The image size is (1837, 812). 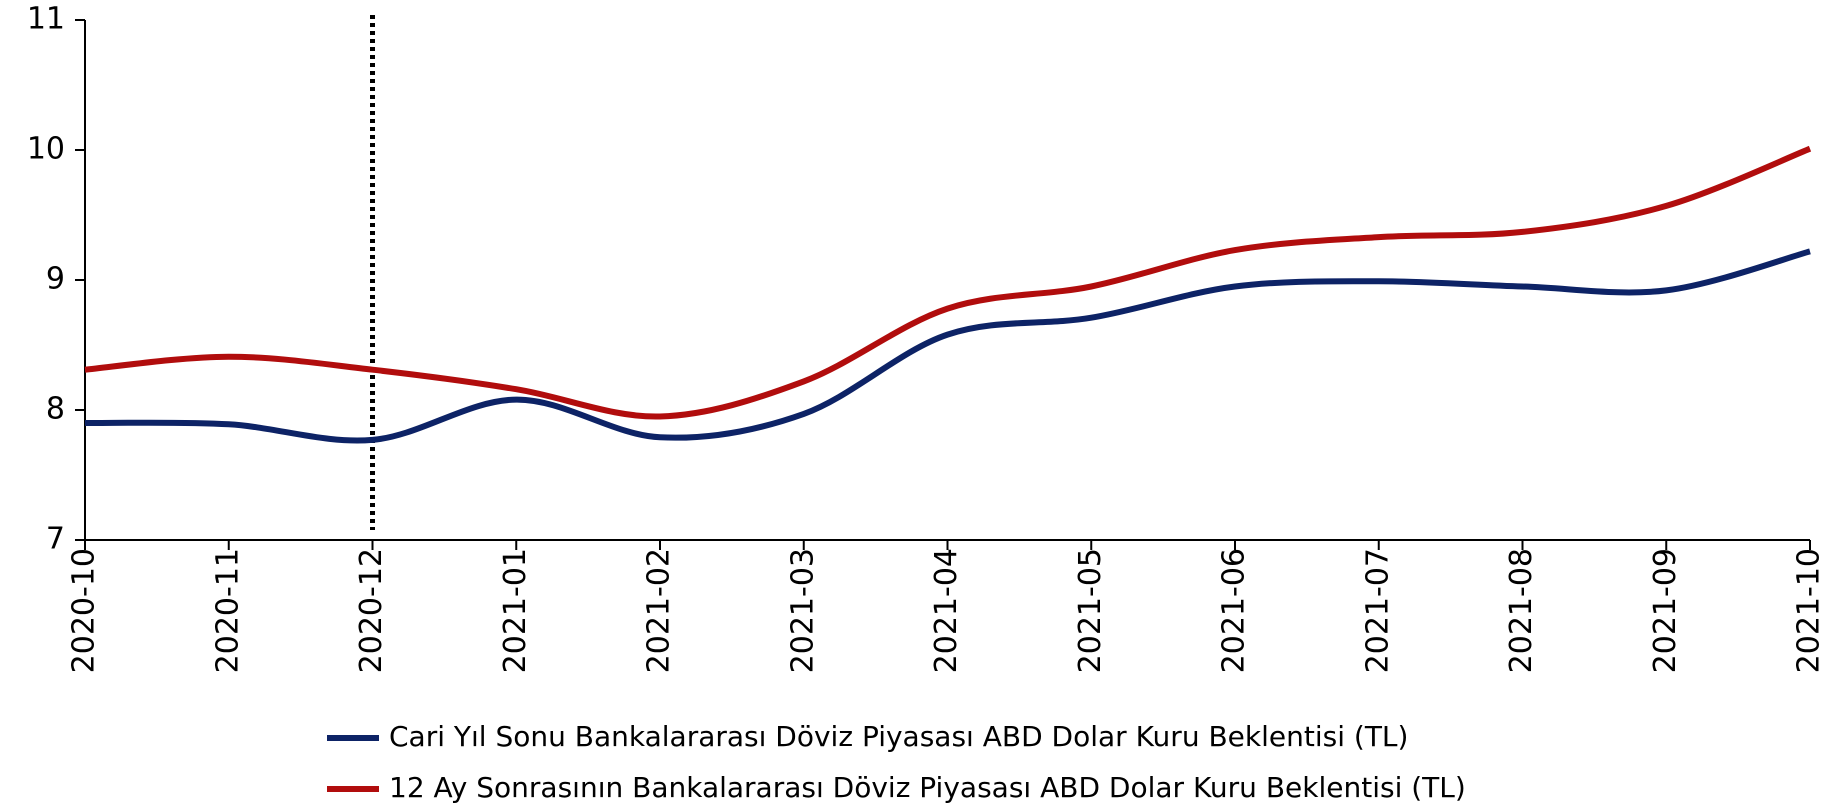 I want to click on x-tick-label: 2021-05, so click(x=1090, y=610).